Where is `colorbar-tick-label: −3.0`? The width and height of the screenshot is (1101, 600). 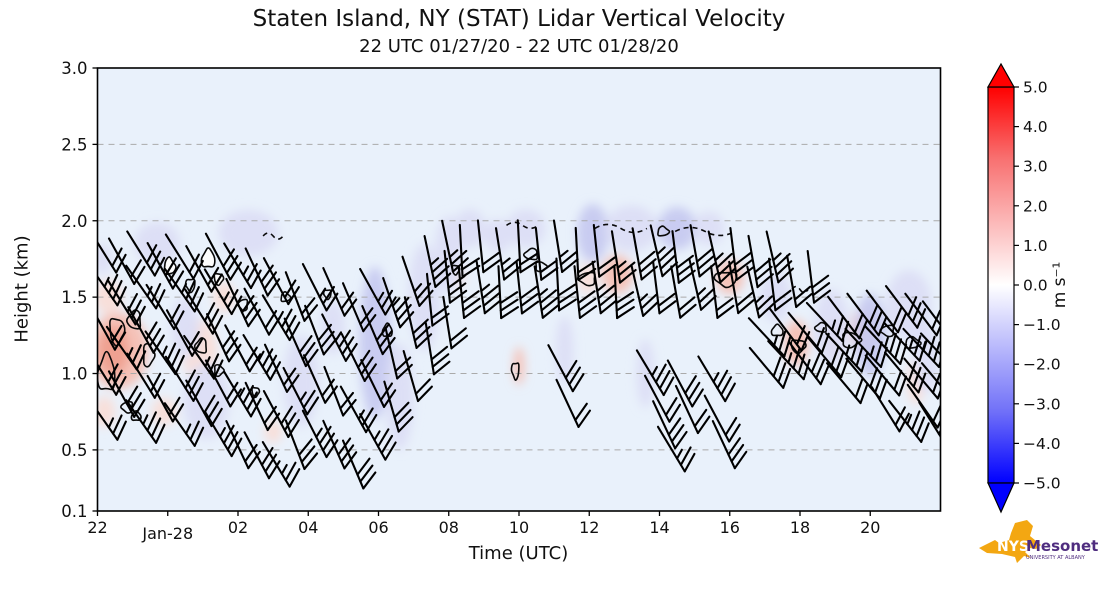
colorbar-tick-label: −3.0 is located at coordinates (1042, 404).